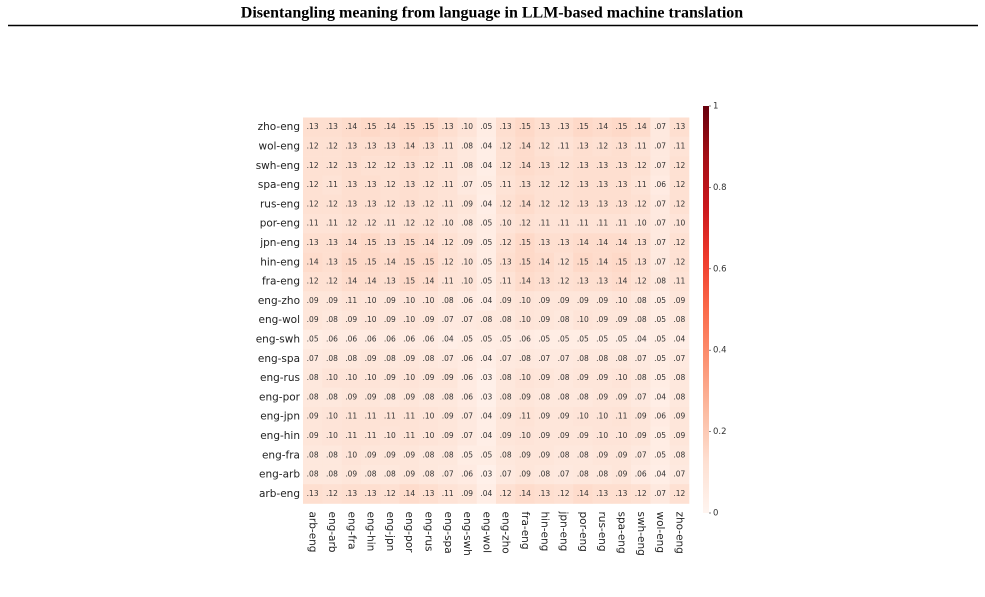 The image size is (985, 597). What do you see at coordinates (467, 358) in the screenshot?
I see `cell-label: .06` at bounding box center [467, 358].